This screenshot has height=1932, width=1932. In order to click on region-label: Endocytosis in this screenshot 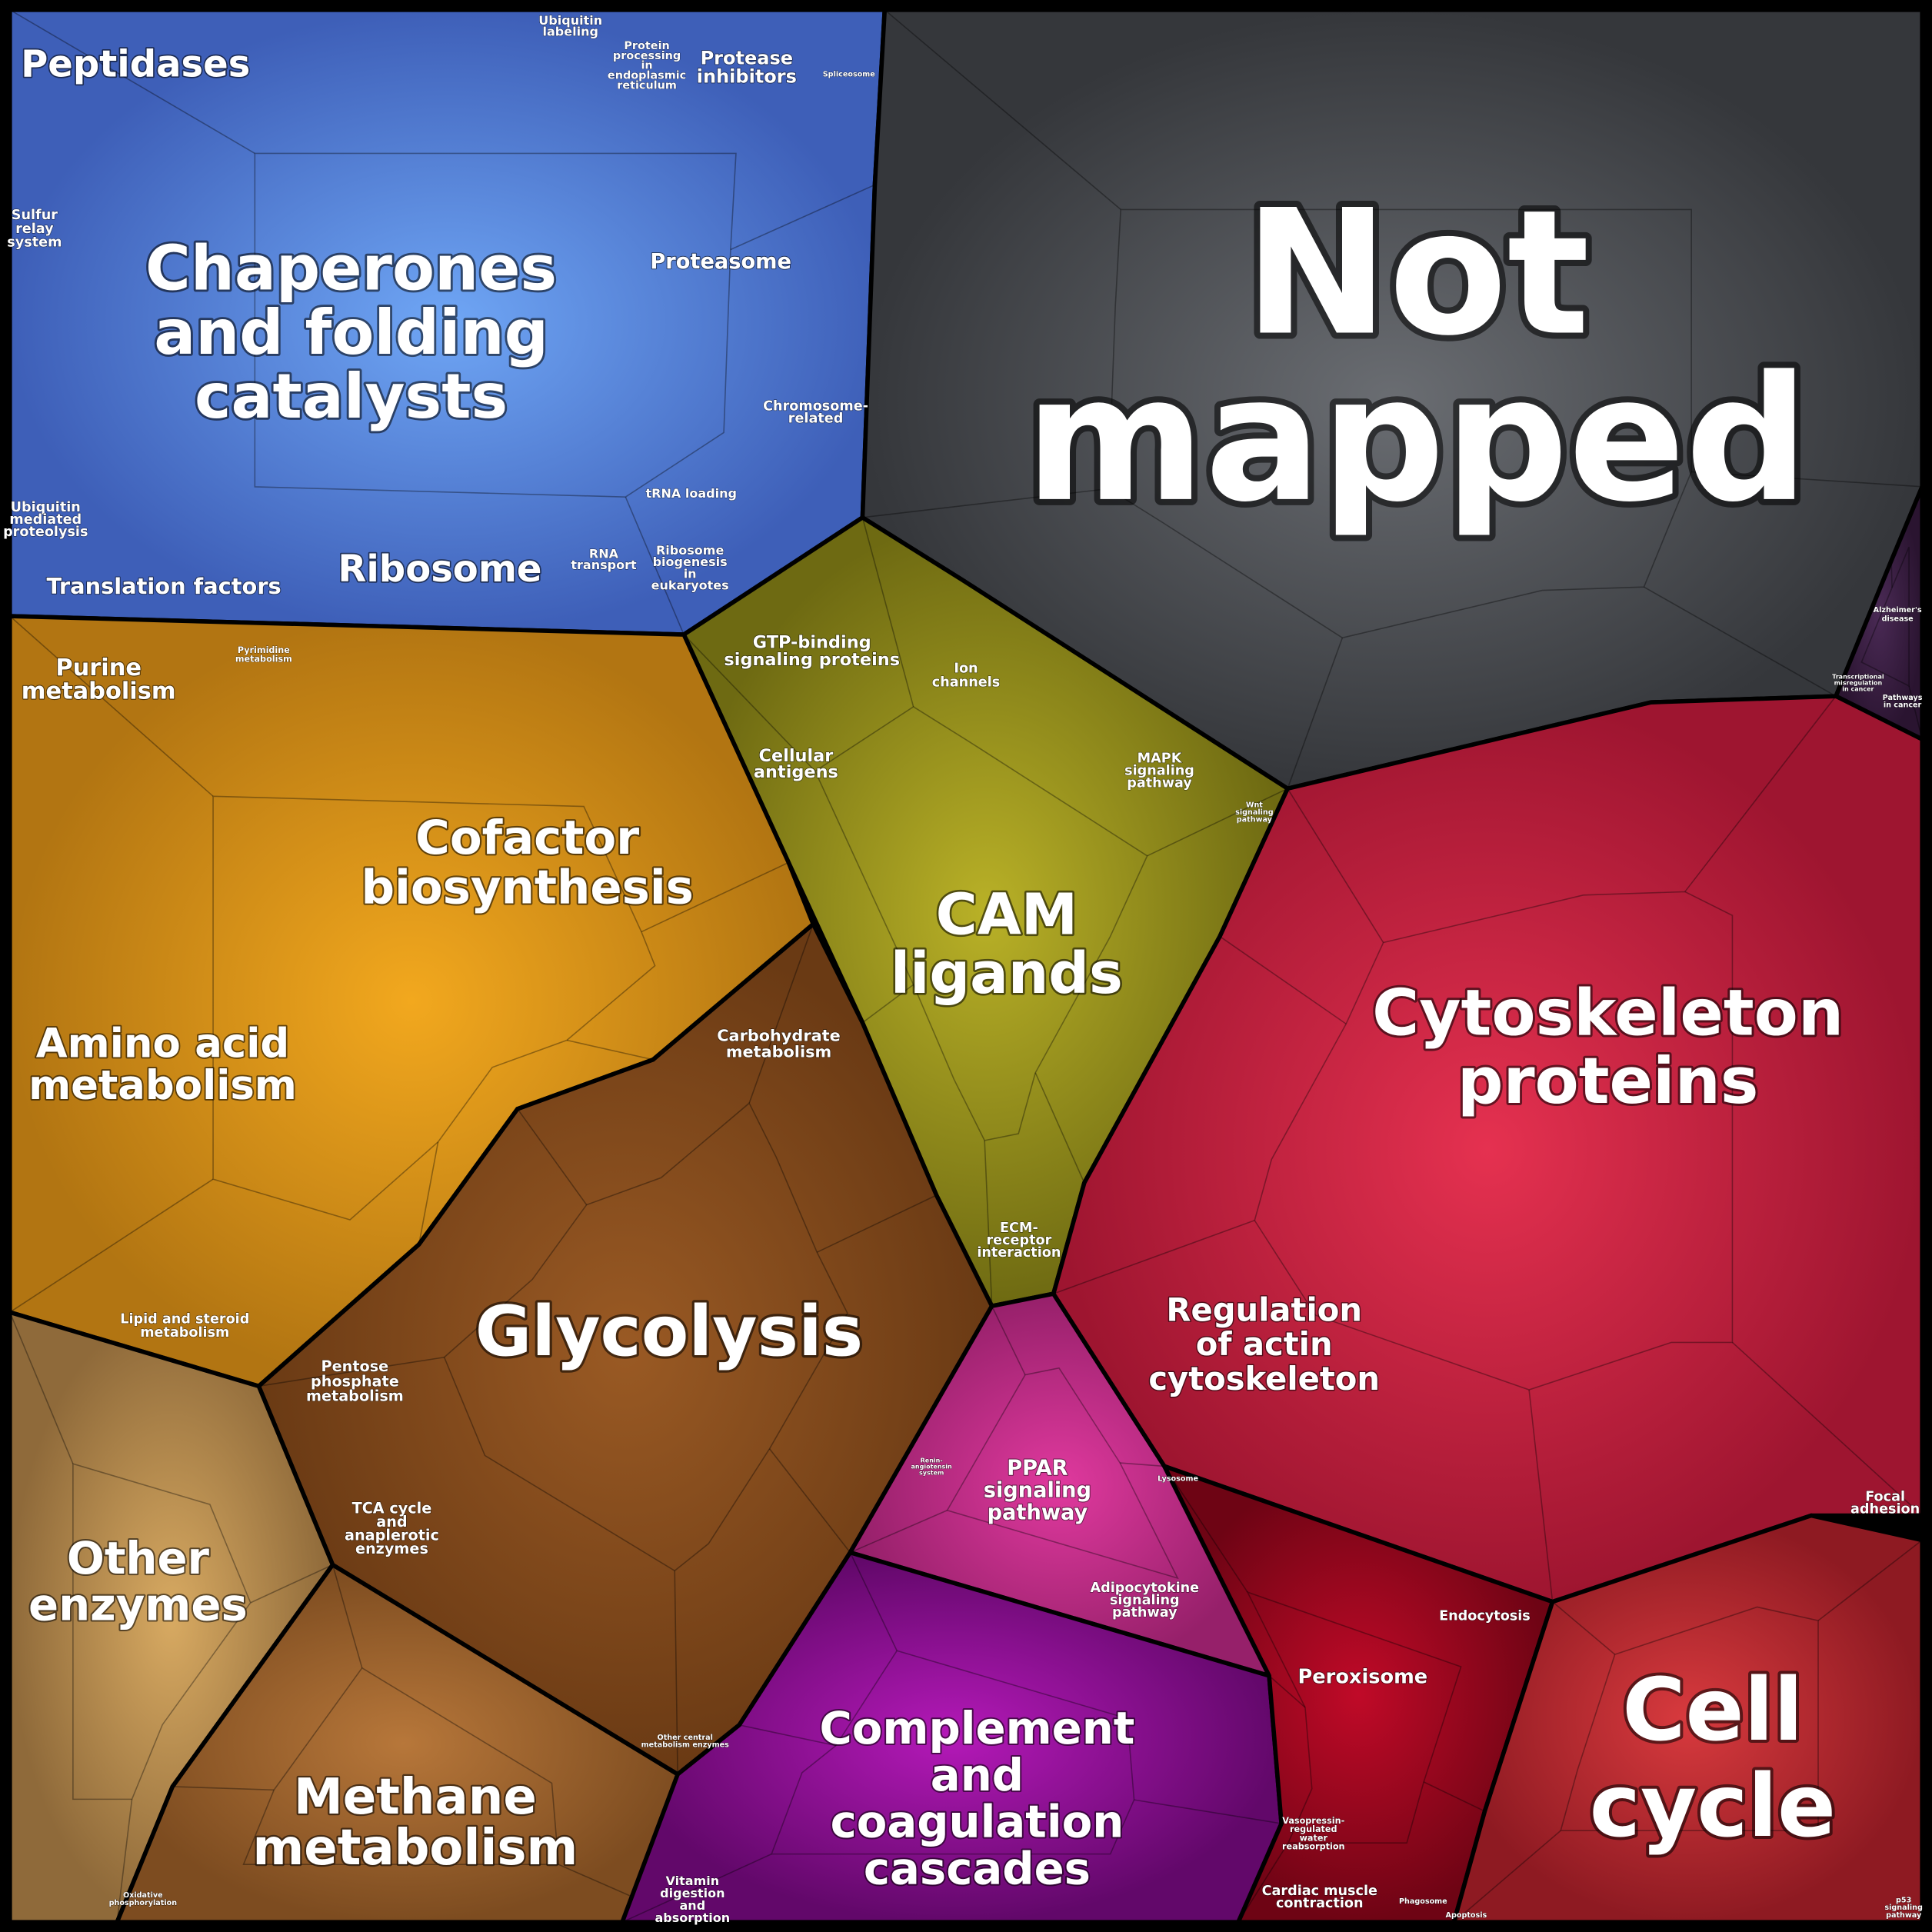, I will do `click(1485, 1616)`.